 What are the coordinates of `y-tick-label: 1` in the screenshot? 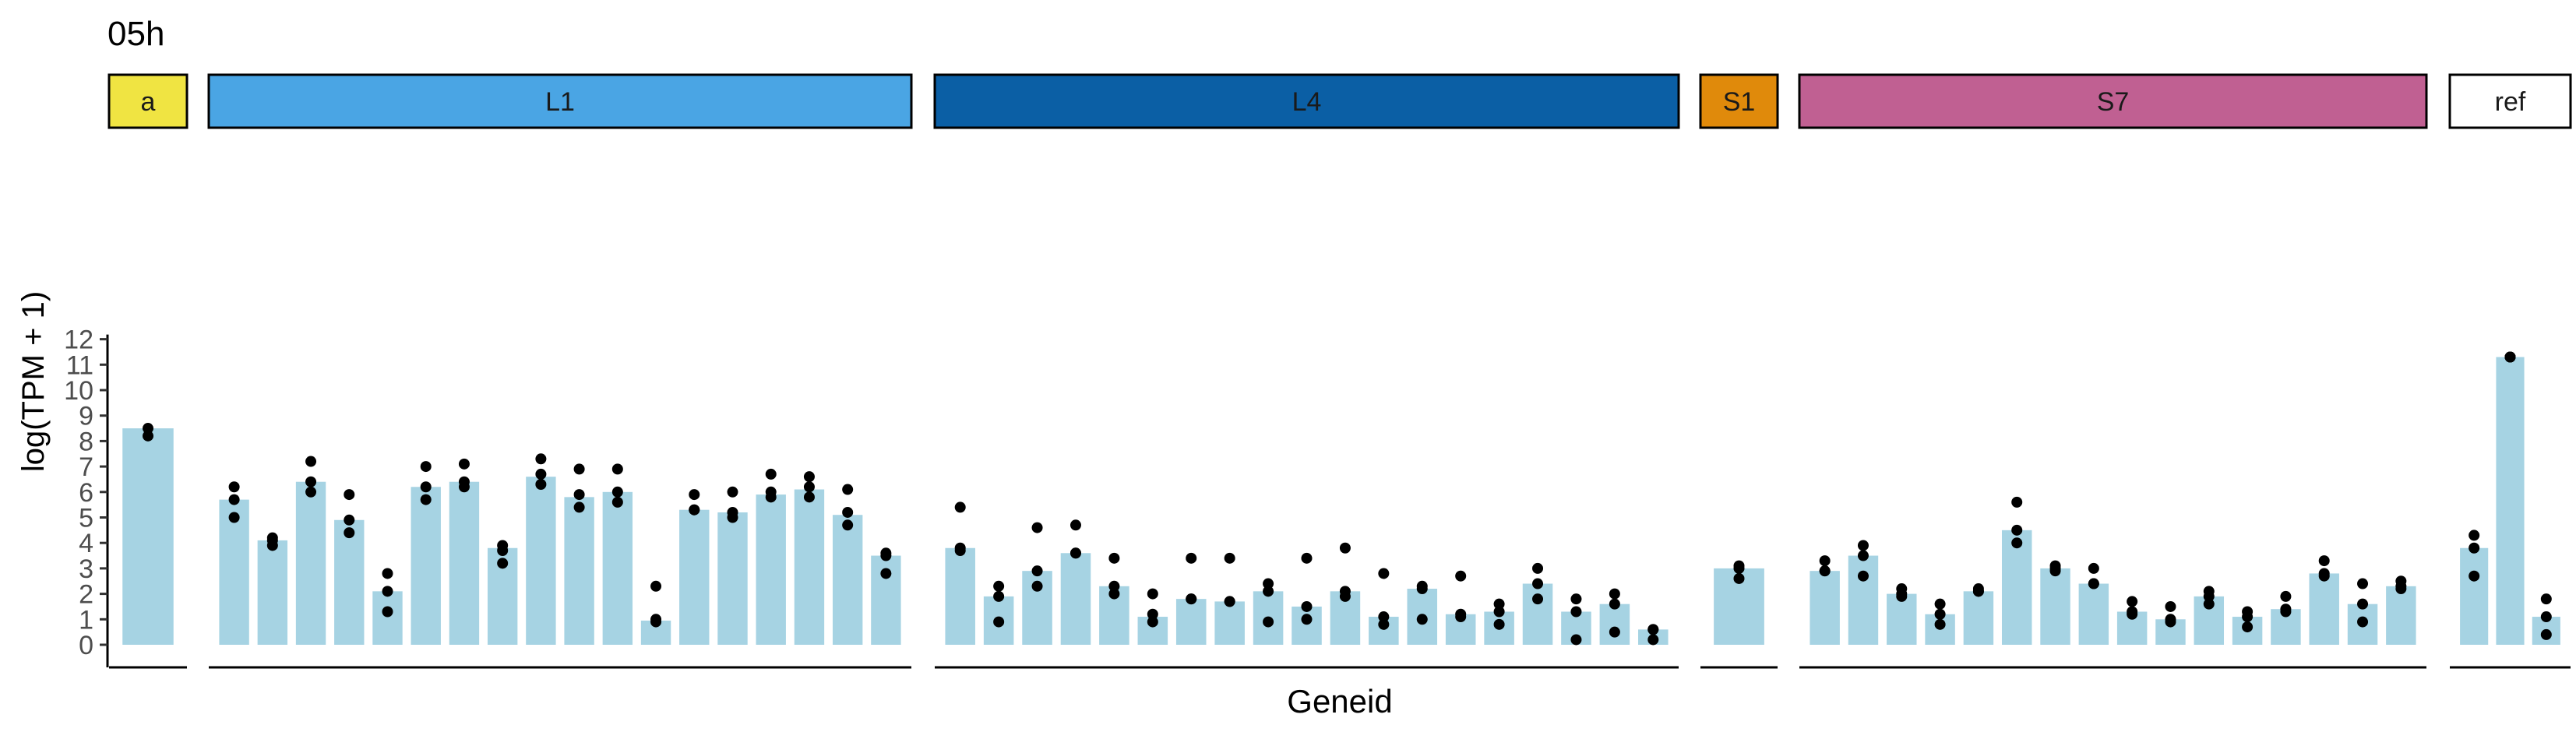 It's located at (86, 620).